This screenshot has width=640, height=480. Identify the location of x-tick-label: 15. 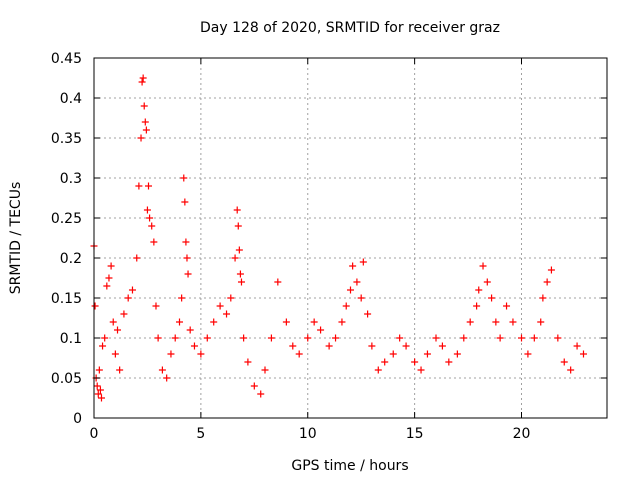
(415, 434).